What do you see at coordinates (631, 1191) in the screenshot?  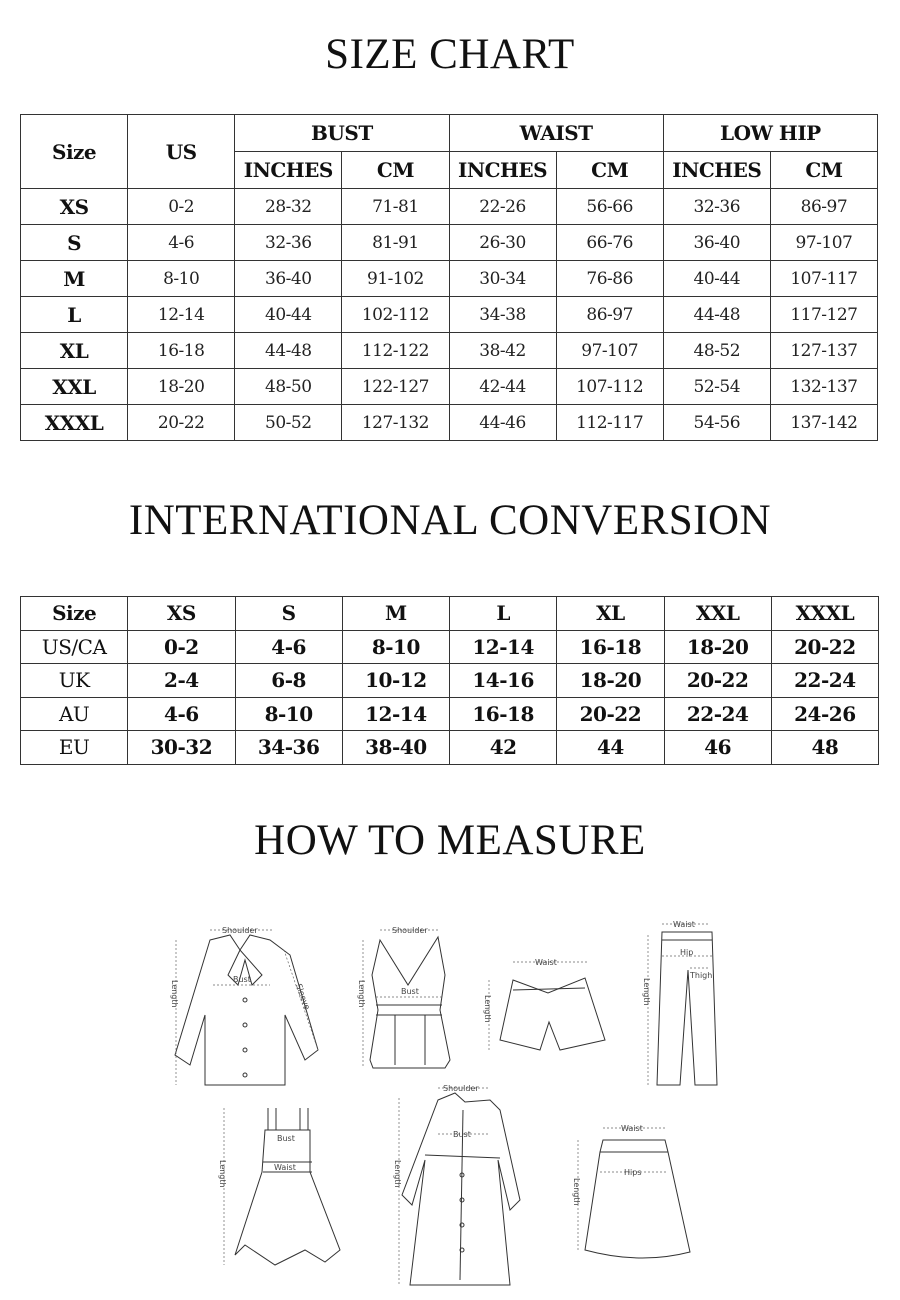 I see `skirt-illustration: Waist Hips Length` at bounding box center [631, 1191].